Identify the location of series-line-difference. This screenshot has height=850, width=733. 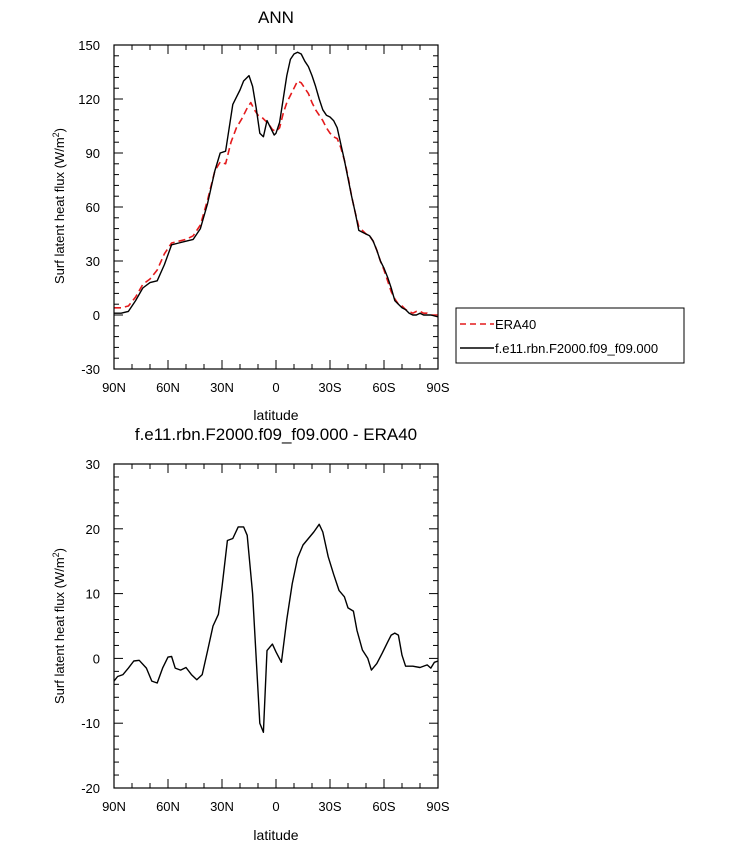
(276, 628).